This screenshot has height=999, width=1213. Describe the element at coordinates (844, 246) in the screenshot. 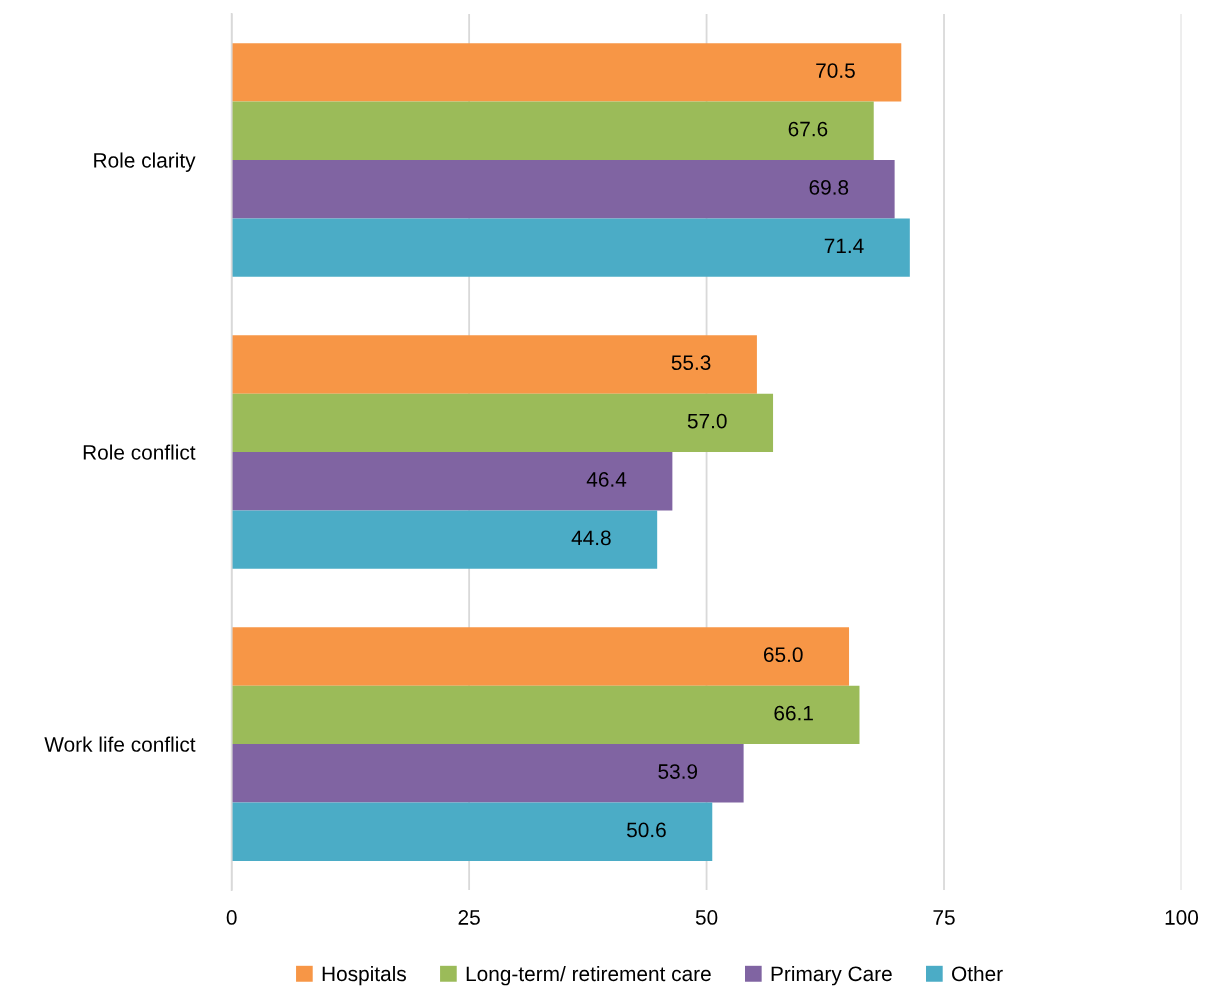

I see `data-label: 71.4` at that location.